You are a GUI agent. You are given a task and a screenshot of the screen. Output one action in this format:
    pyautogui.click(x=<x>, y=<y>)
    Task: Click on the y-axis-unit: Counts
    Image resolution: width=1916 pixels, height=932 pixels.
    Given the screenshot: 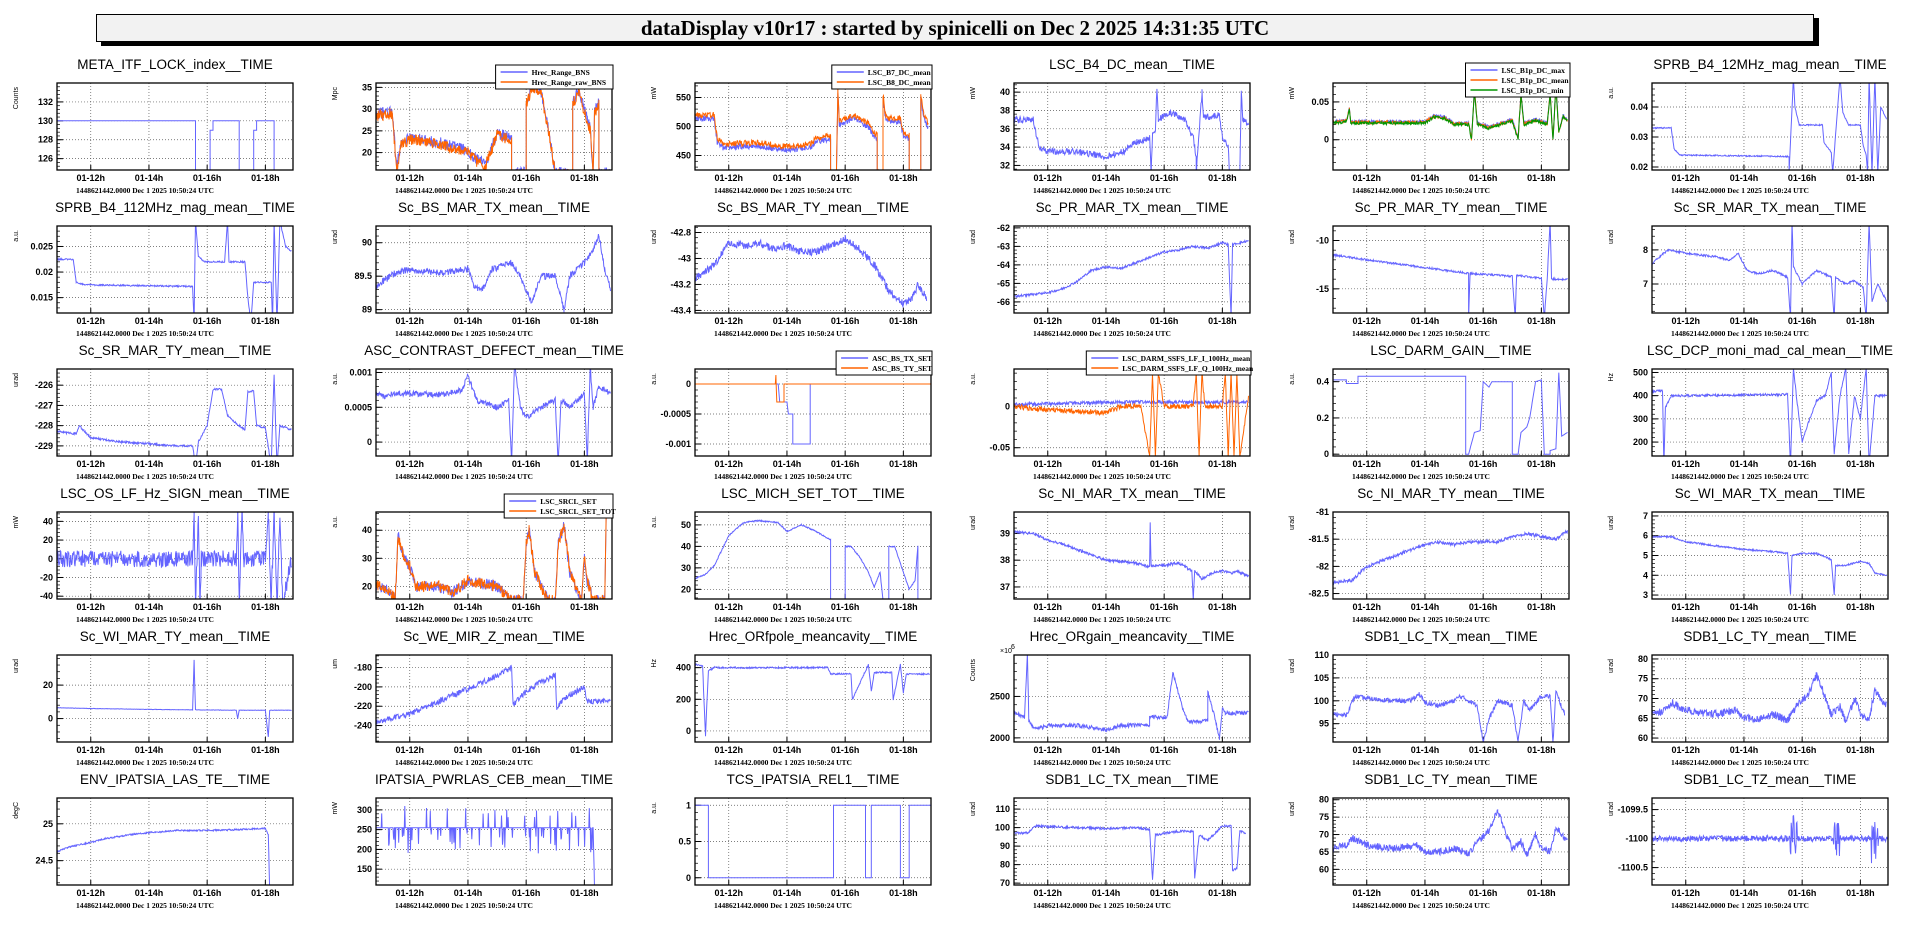 What is the action you would take?
    pyautogui.click(x=16, y=98)
    